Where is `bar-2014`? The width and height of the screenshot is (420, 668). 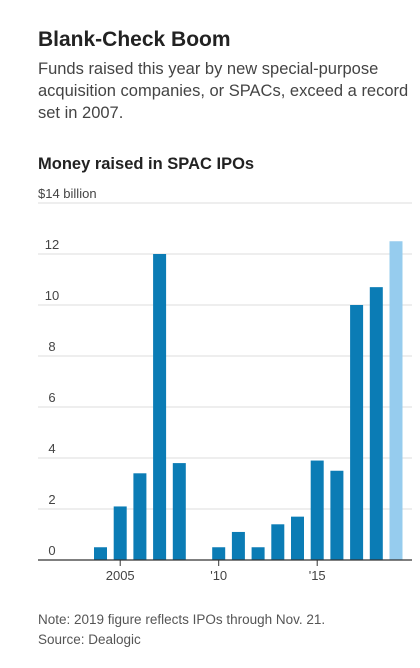 bar-2014 is located at coordinates (297, 538).